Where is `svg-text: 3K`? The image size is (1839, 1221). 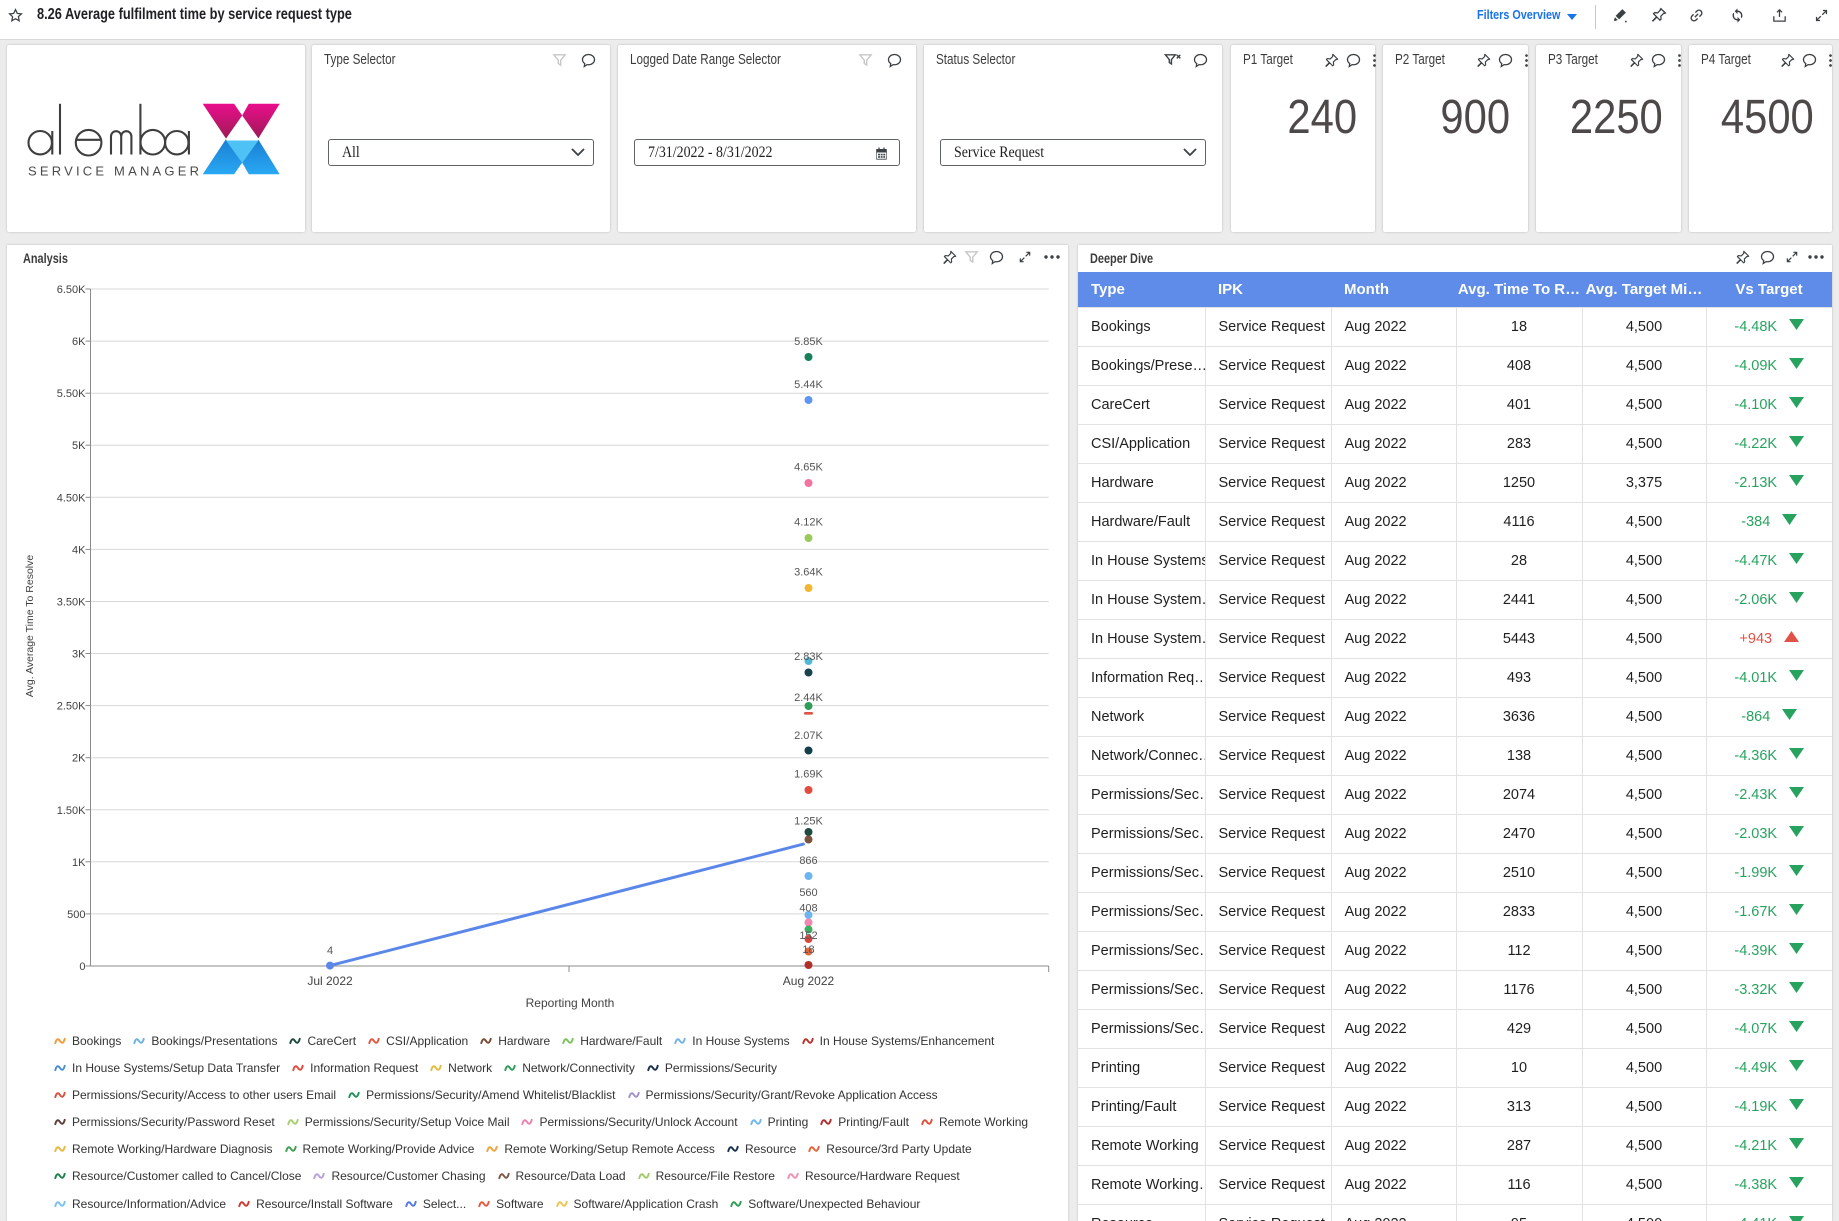 svg-text: 3K is located at coordinates (79, 655).